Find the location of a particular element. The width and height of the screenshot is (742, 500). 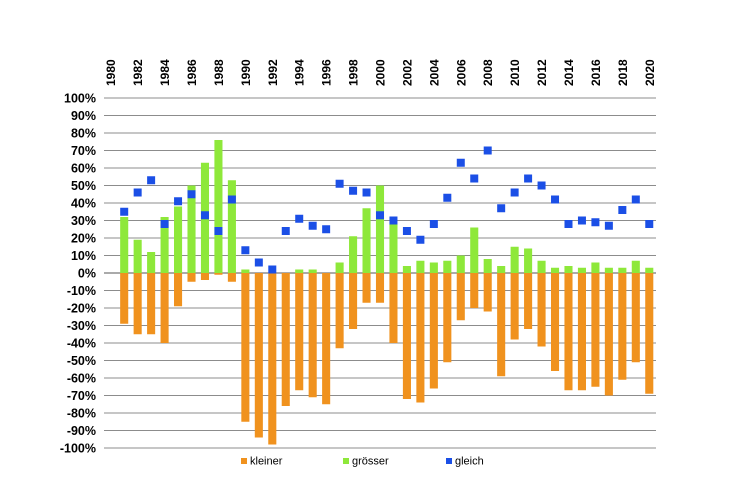

marker-gleich-2017 is located at coordinates (608, 225).